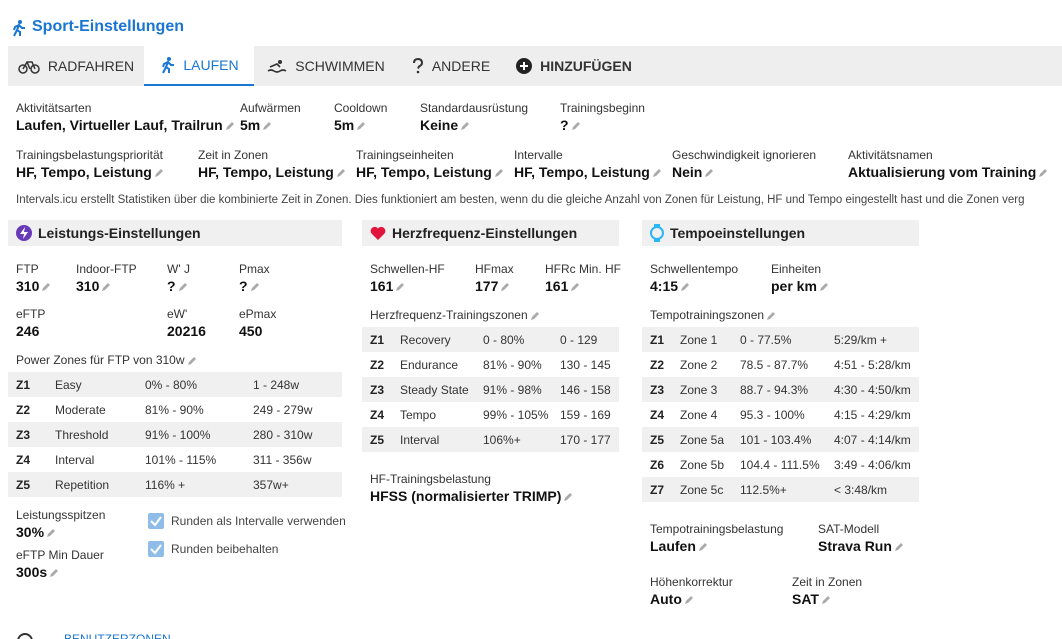 The image size is (1062, 639). What do you see at coordinates (670, 286) in the screenshot?
I see `field-value: 4:15` at bounding box center [670, 286].